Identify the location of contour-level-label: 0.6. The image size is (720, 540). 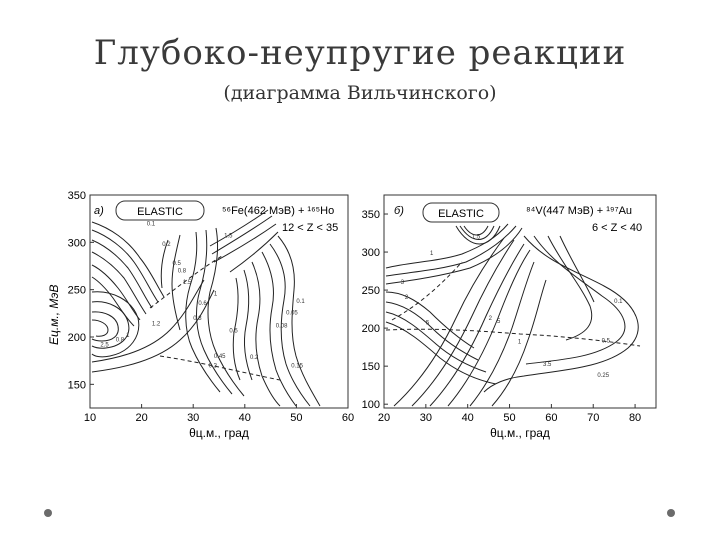
(202, 304).